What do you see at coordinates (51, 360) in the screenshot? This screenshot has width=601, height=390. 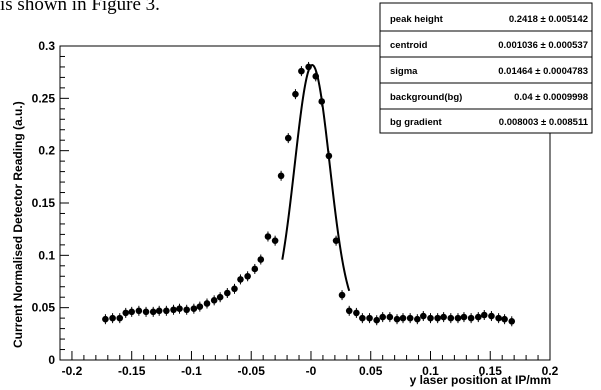 I see `y-tick-label: 0` at bounding box center [51, 360].